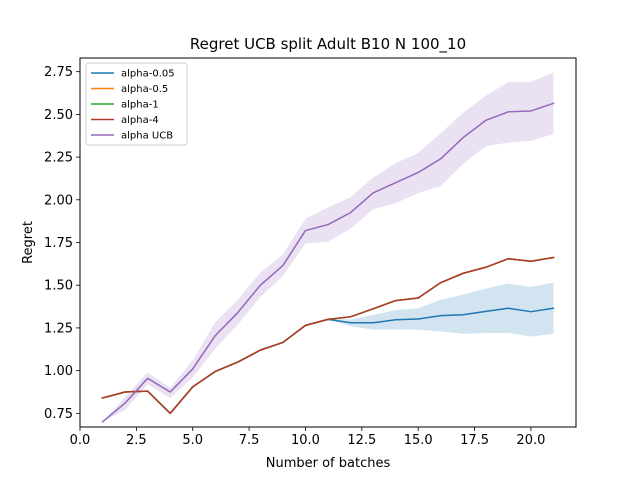 This screenshot has width=640, height=480. What do you see at coordinates (58, 414) in the screenshot?
I see `y-tick-label: 0.75` at bounding box center [58, 414].